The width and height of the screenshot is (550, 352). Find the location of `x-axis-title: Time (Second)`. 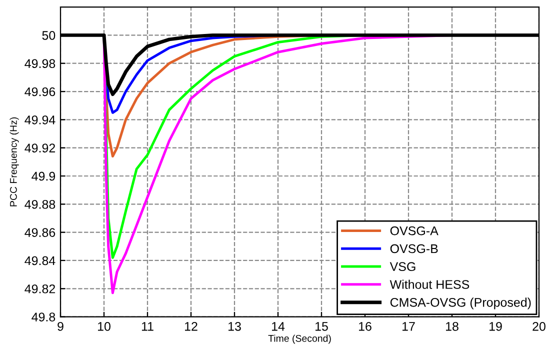

x-axis-title: Time (Second) is located at coordinates (299, 339).